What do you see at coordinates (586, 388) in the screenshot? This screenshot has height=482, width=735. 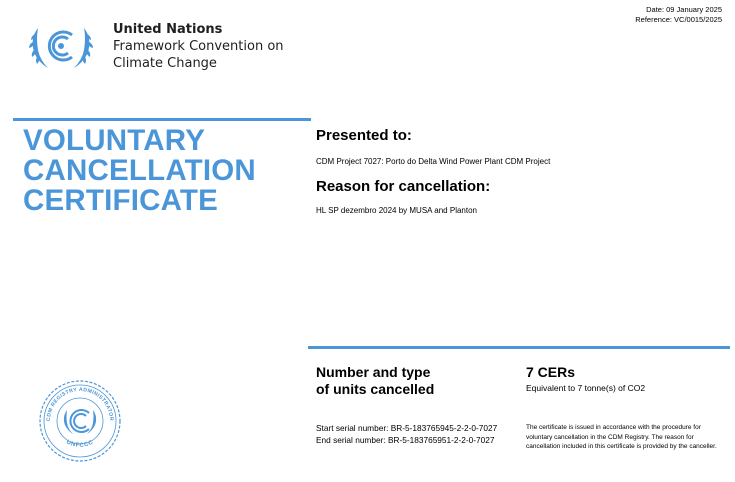 I see `units-equivalent: Equivalent to 7 tonne(s) of CO2` at bounding box center [586, 388].